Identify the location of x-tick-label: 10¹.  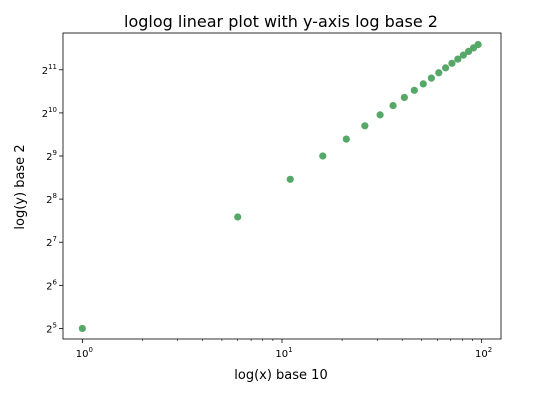
(283, 353).